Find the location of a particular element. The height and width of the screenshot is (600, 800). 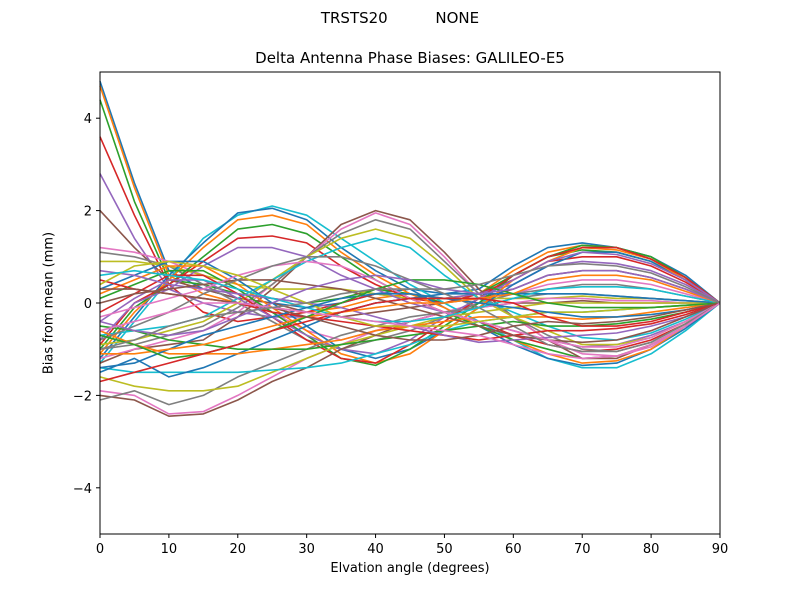

y-tick-label: 2 is located at coordinates (88, 212).